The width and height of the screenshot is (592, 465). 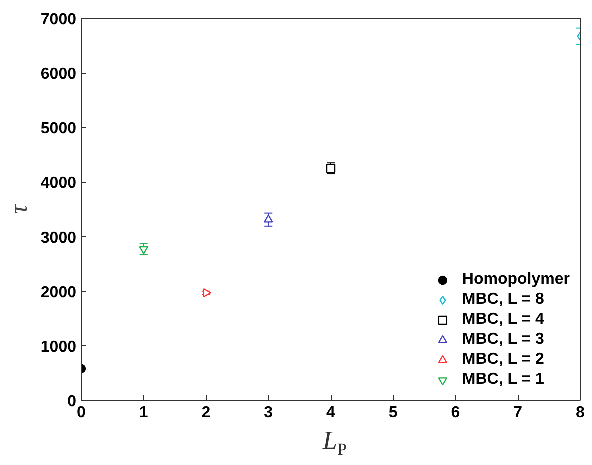 What do you see at coordinates (206, 413) in the screenshot?
I see `x-tick-label: 2` at bounding box center [206, 413].